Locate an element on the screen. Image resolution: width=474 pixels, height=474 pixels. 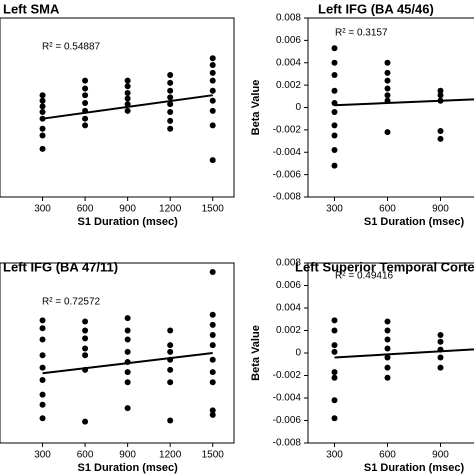
panel-title: Left IFG (BA 47/11) is located at coordinates (60, 266).